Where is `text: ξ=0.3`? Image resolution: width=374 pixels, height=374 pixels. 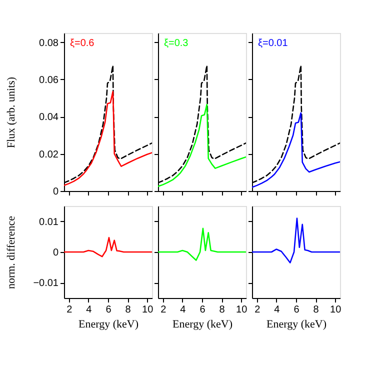
text: ξ=0.3 is located at coordinates (176, 43).